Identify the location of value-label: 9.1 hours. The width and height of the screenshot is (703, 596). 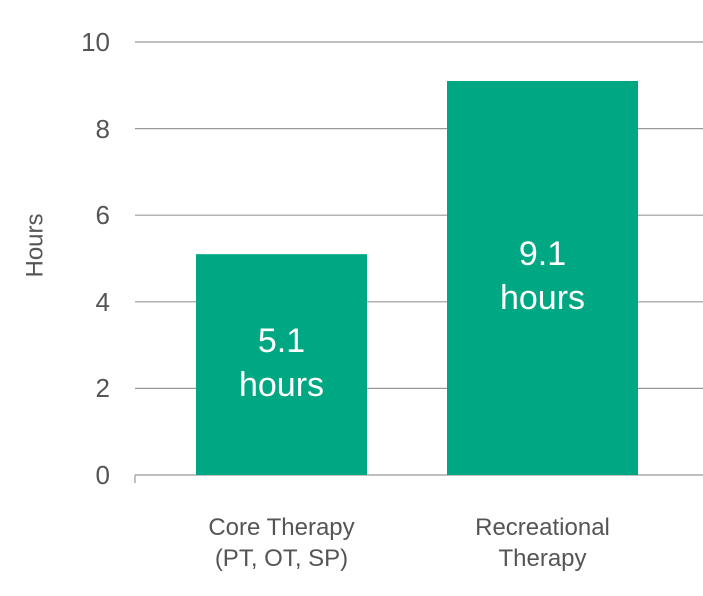
(542, 275).